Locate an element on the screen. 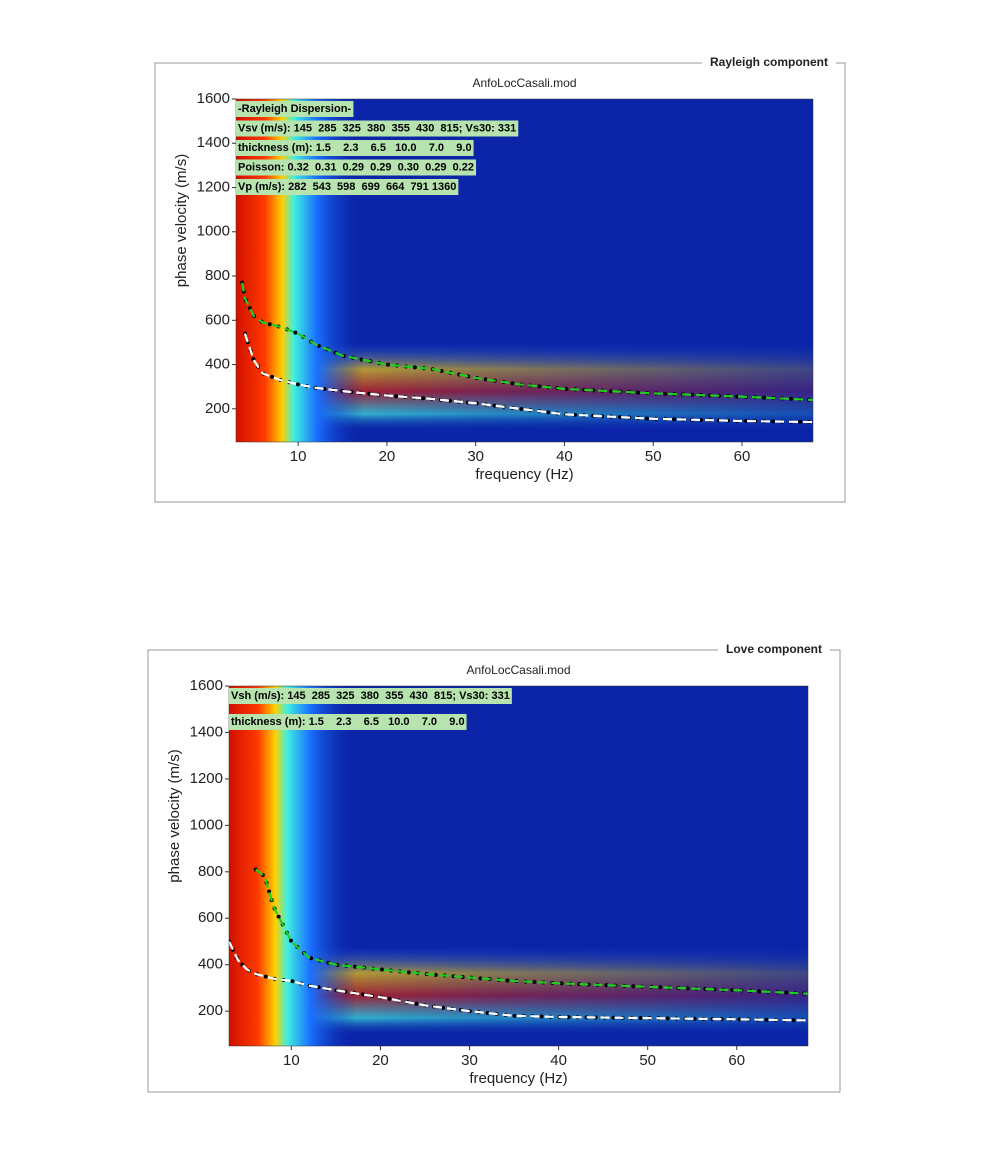 This screenshot has width=1000, height=1155. group-title: Love component is located at coordinates (774, 649).